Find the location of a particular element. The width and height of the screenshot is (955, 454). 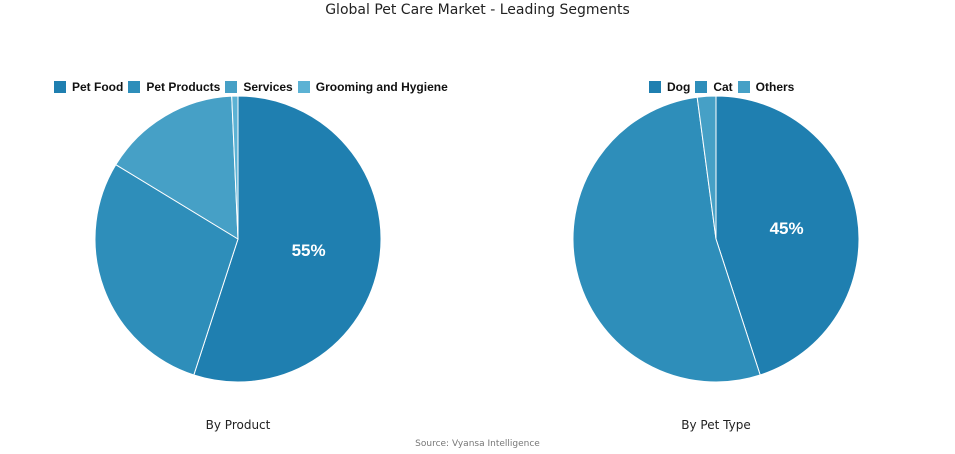

legend-item: Pet Products is located at coordinates (174, 87).